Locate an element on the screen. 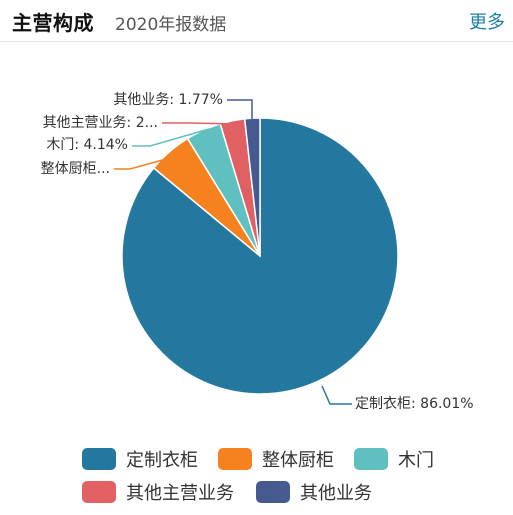 The height and width of the screenshot is (515, 513). legend-item-2: 木门 is located at coordinates (394, 459).